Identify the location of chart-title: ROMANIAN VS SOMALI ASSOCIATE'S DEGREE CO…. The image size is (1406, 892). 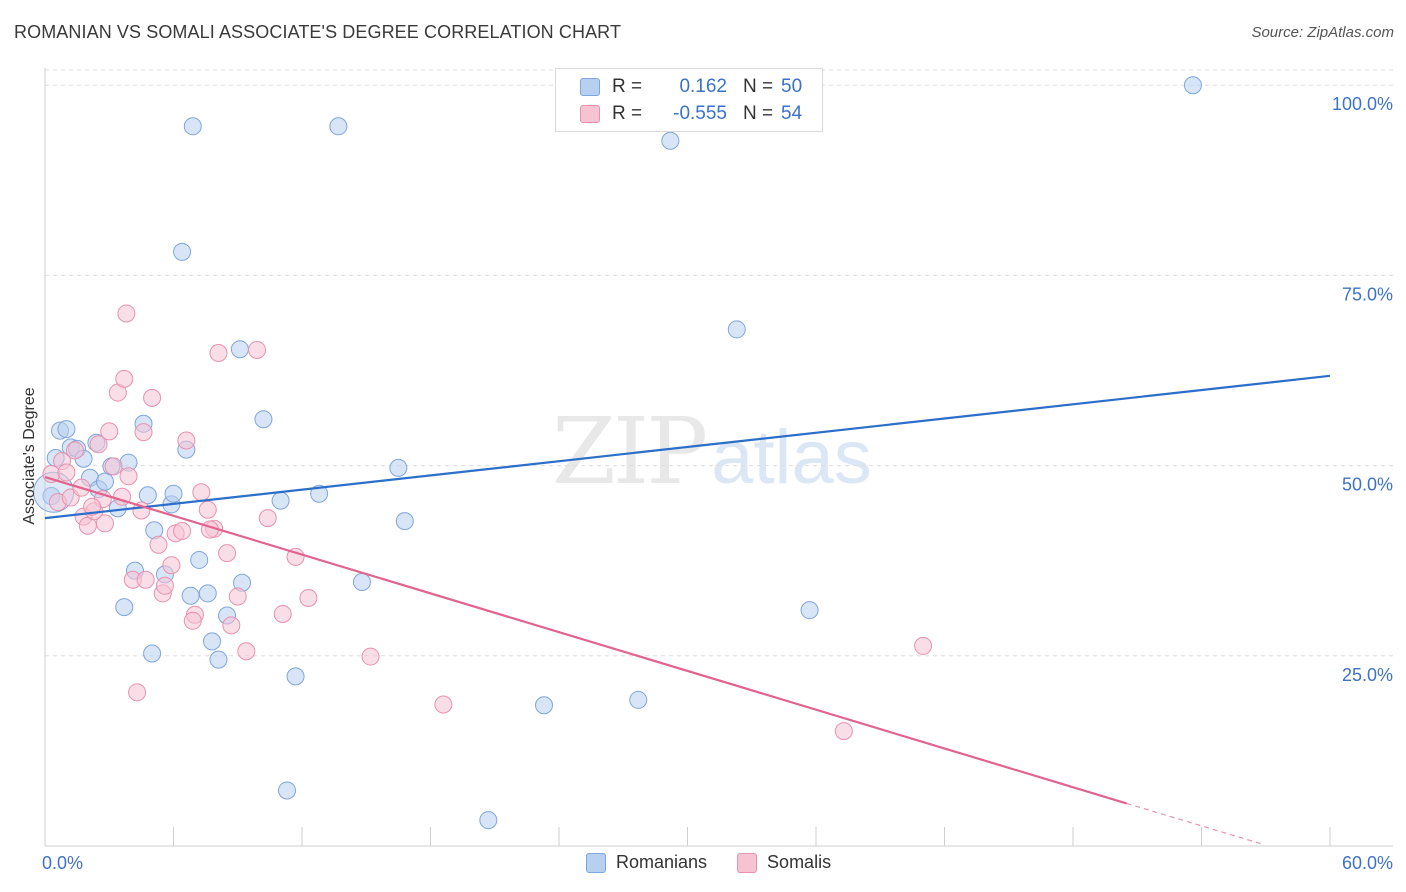
(318, 32).